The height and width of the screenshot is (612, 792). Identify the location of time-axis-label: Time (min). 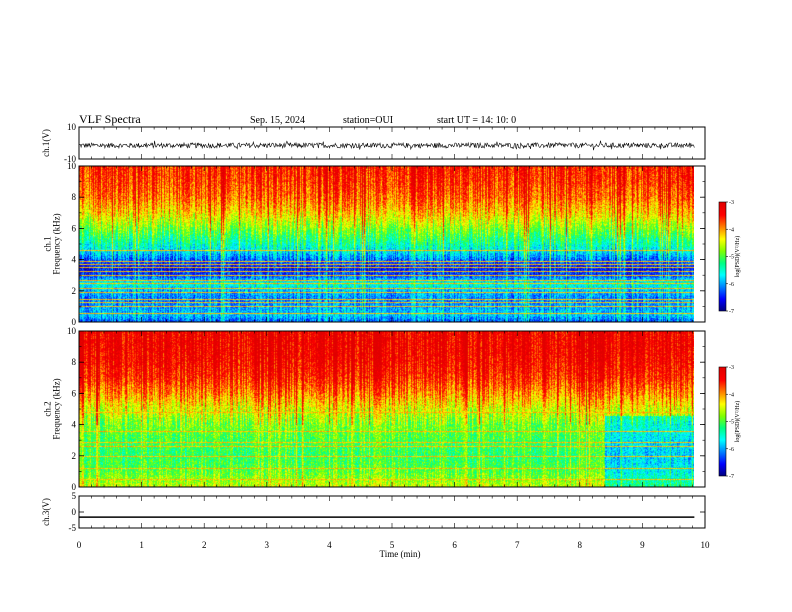
(400, 554).